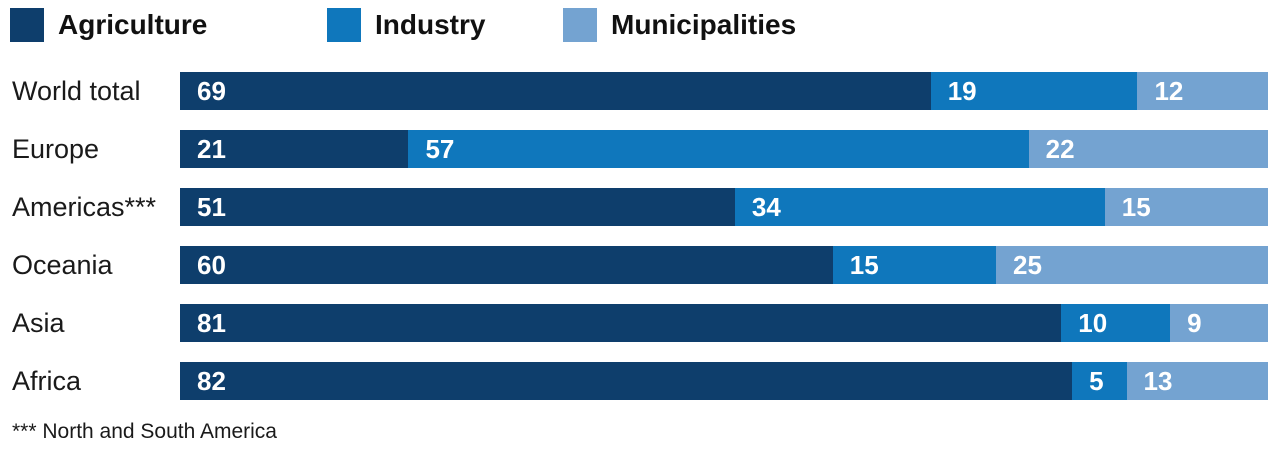 The image size is (1280, 453). Describe the element at coordinates (76, 91) in the screenshot. I see `row-label: World total` at that location.